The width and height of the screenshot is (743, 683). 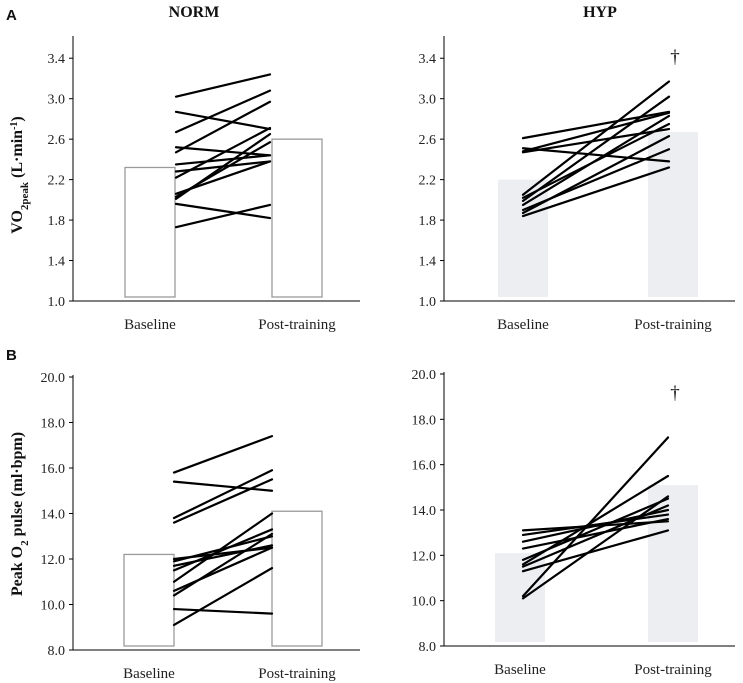 I want to click on title-norm: NORM, so click(x=194, y=12).